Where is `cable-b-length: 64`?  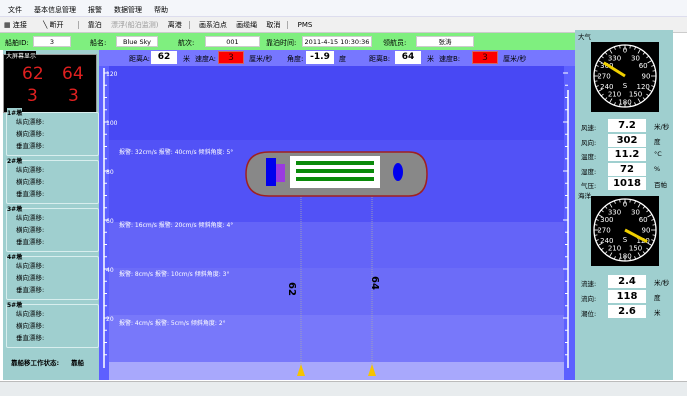
cable-b-length: 64 is located at coordinates (374, 283).